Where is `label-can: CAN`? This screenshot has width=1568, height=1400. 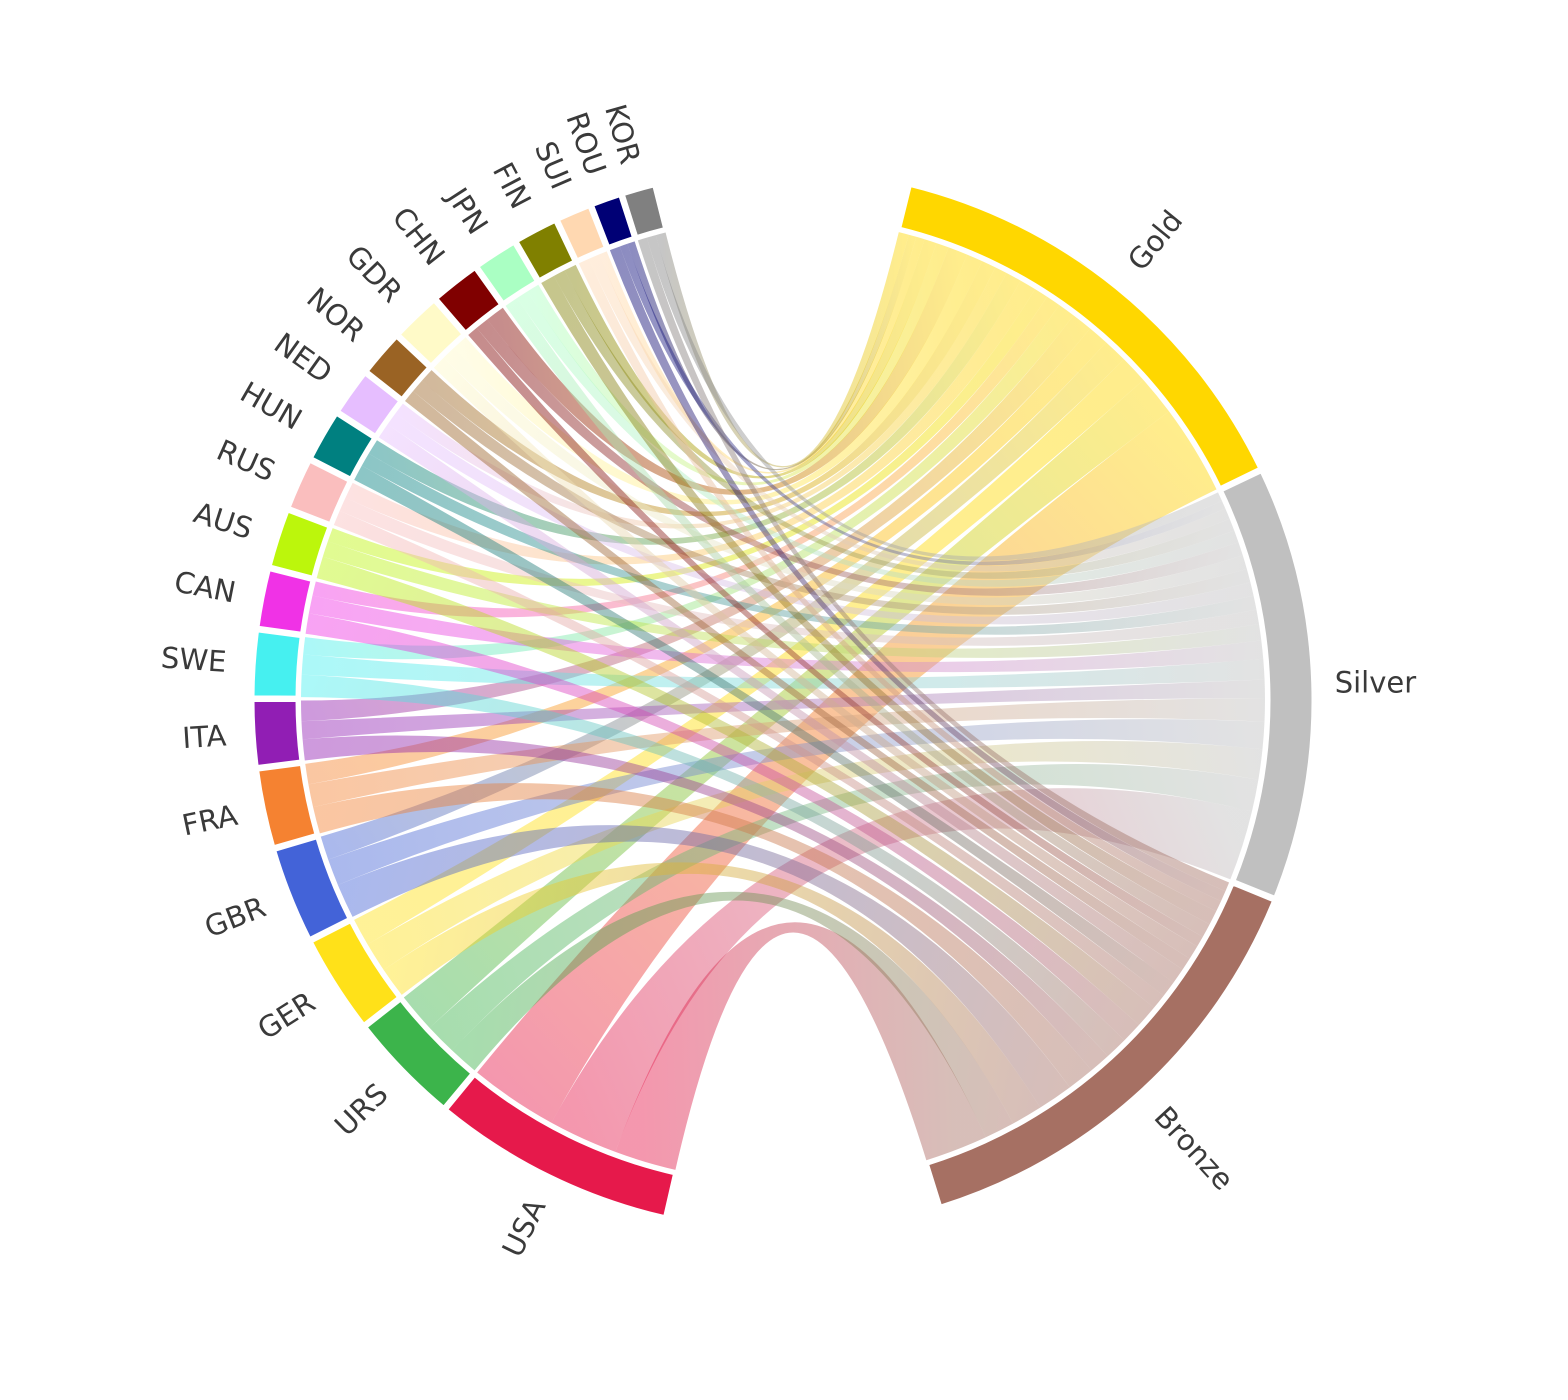
label-can: CAN is located at coordinates (204, 586).